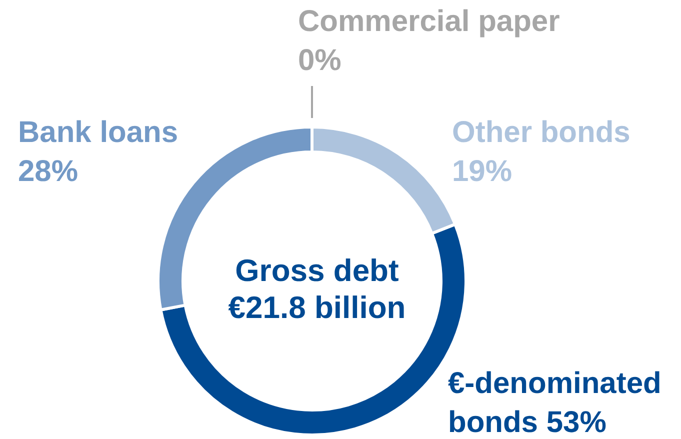  Describe the element at coordinates (320, 60) in the screenshot. I see `text: 0%` at that location.